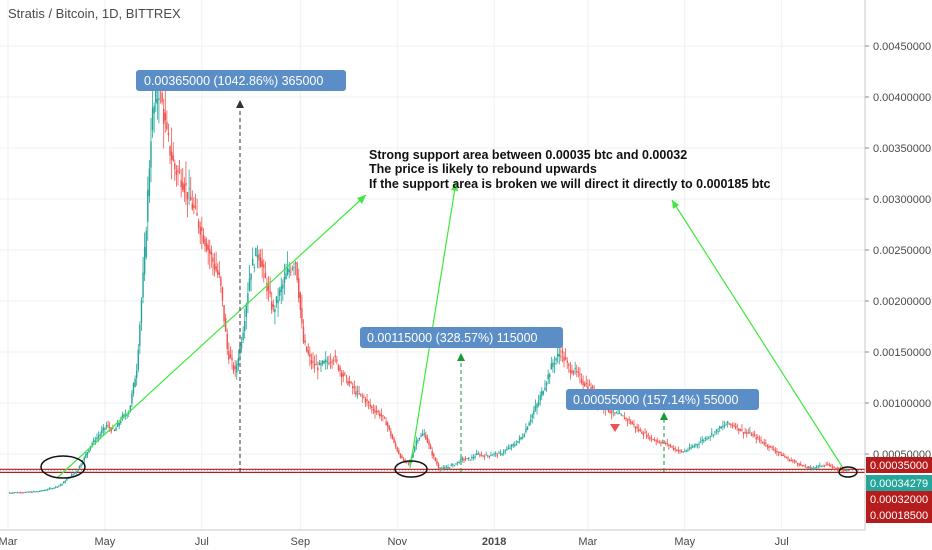 The image size is (932, 550). I want to click on price-label-bg, so click(899, 499).